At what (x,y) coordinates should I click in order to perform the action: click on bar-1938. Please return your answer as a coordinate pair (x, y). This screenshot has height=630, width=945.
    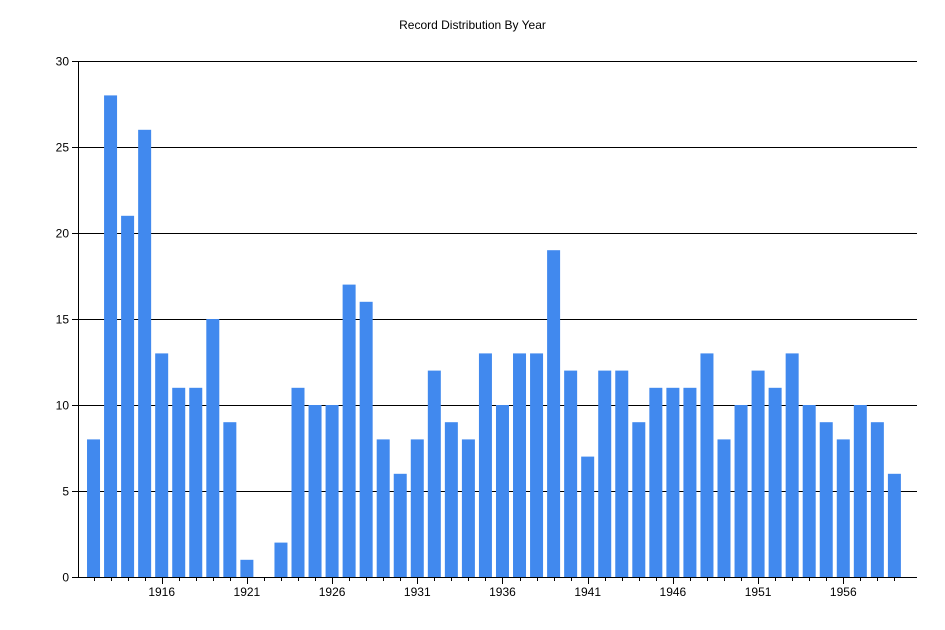
    Looking at the image, I should click on (537, 465).